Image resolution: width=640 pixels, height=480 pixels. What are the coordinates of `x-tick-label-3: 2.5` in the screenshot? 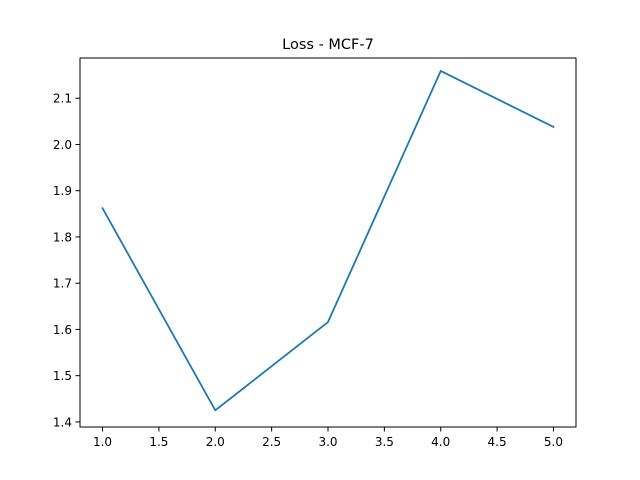 It's located at (271, 442).